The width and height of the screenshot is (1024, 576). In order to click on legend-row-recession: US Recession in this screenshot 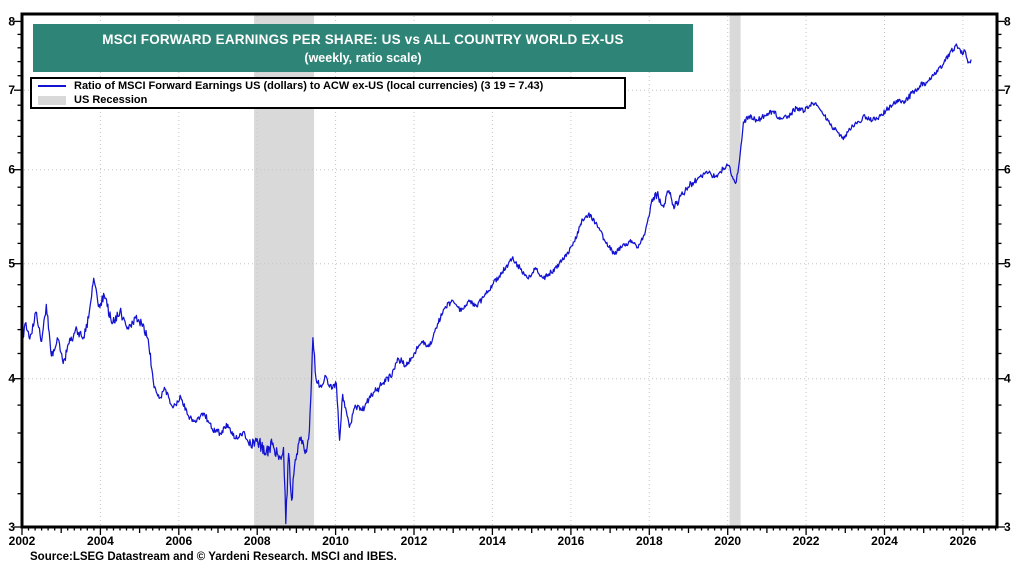, I will do `click(328, 101)`.